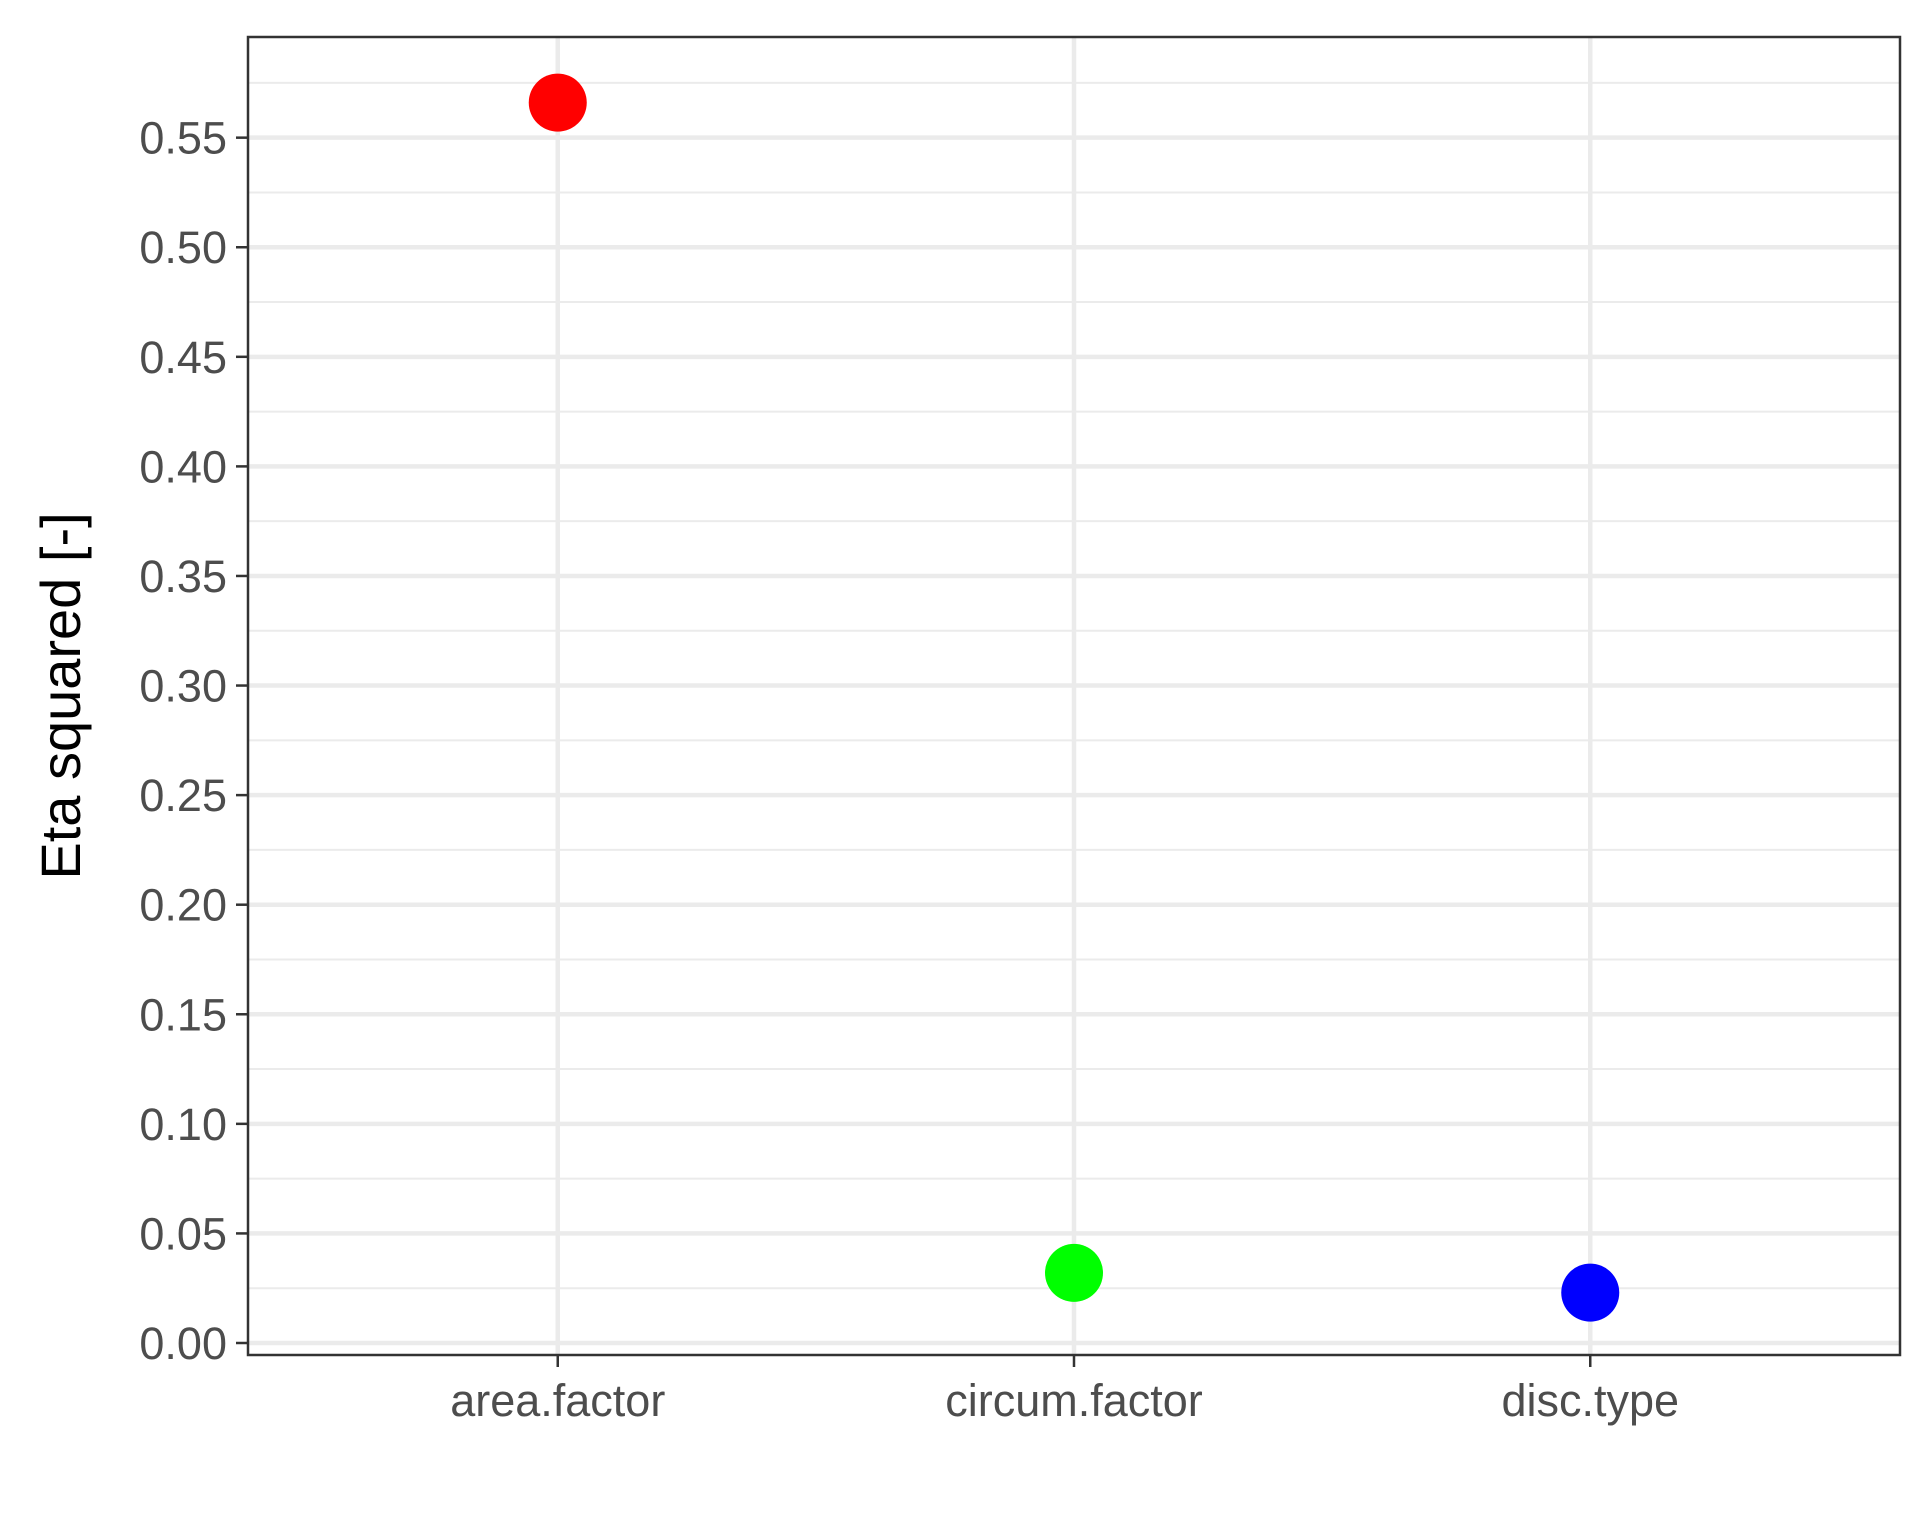 This screenshot has width=1920, height=1536. Describe the element at coordinates (183, 1343) in the screenshot. I see `y-tick-label: 0.00` at that location.